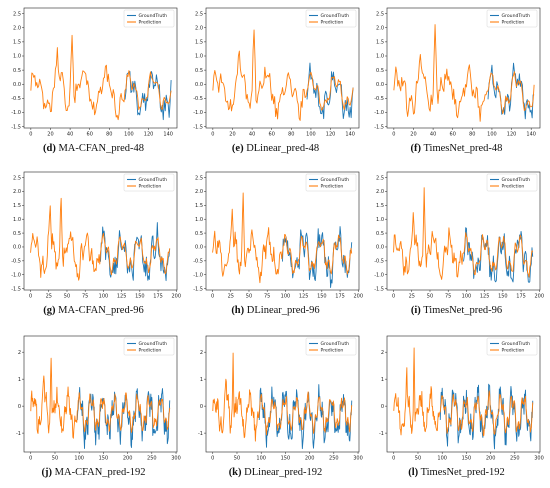 Image resolution: width=550 pixels, height=488 pixels. Describe the element at coordinates (350, 135) in the screenshot. I see `x-tick-label: 140` at that location.